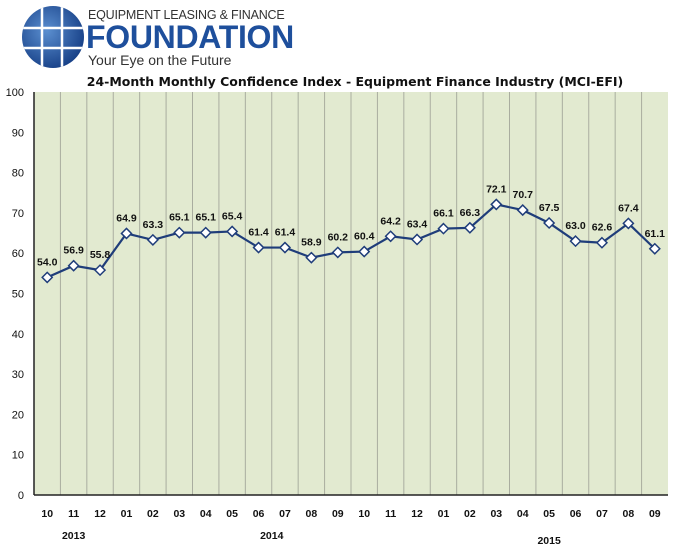  Describe the element at coordinates (15, 93) in the screenshot. I see `y-tick-label: 100` at that location.